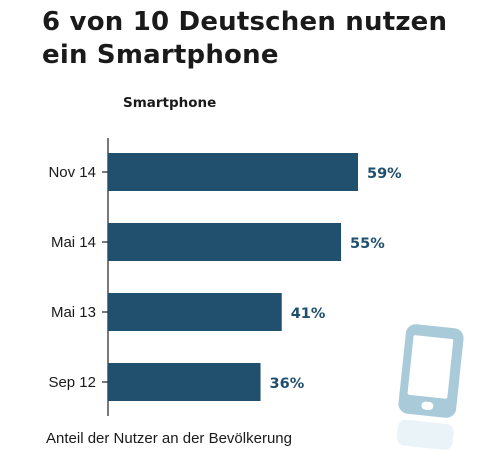 Image resolution: width=500 pixels, height=457 pixels. Describe the element at coordinates (73, 312) in the screenshot. I see `category-label: Mai 13` at that location.